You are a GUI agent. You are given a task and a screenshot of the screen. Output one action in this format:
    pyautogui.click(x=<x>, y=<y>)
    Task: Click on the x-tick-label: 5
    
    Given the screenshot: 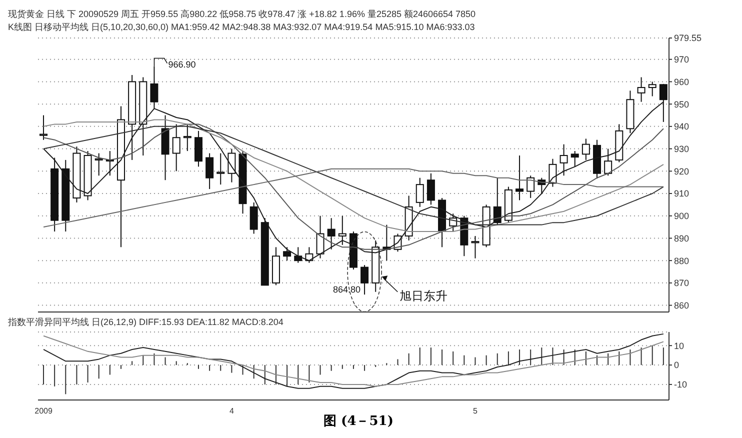 What is the action you would take?
    pyautogui.click(x=475, y=411)
    